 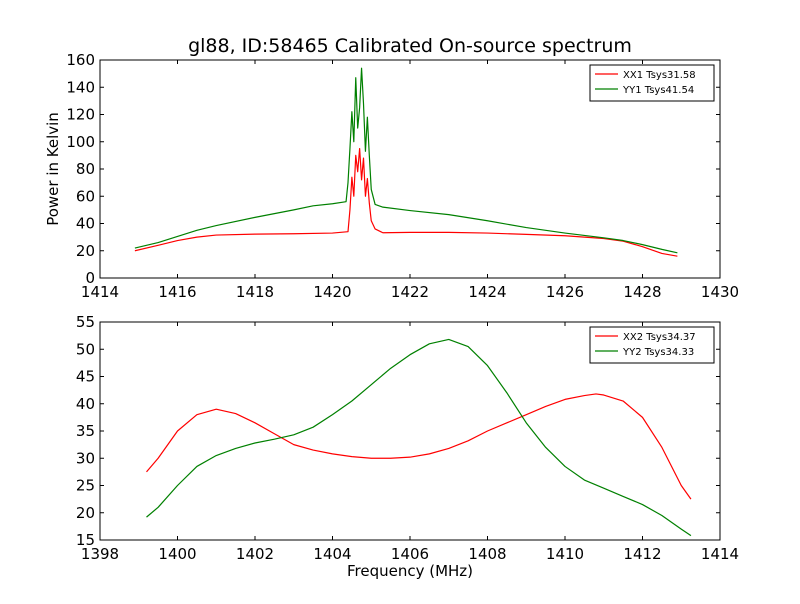 What do you see at coordinates (487, 292) in the screenshot?
I see `x-tick-label: 1424` at bounding box center [487, 292].